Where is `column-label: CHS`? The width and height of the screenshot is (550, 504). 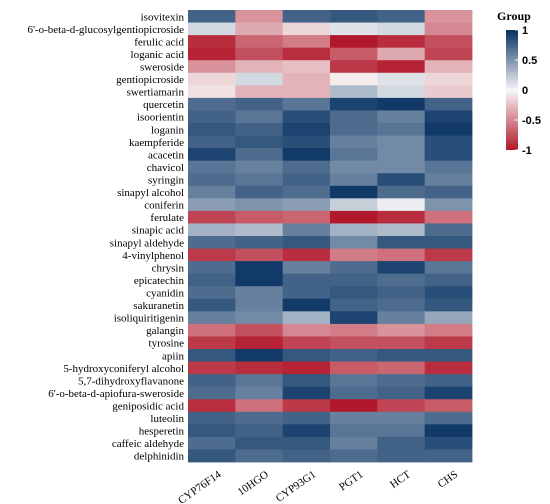
column-label: CHS is located at coordinates (448, 480).